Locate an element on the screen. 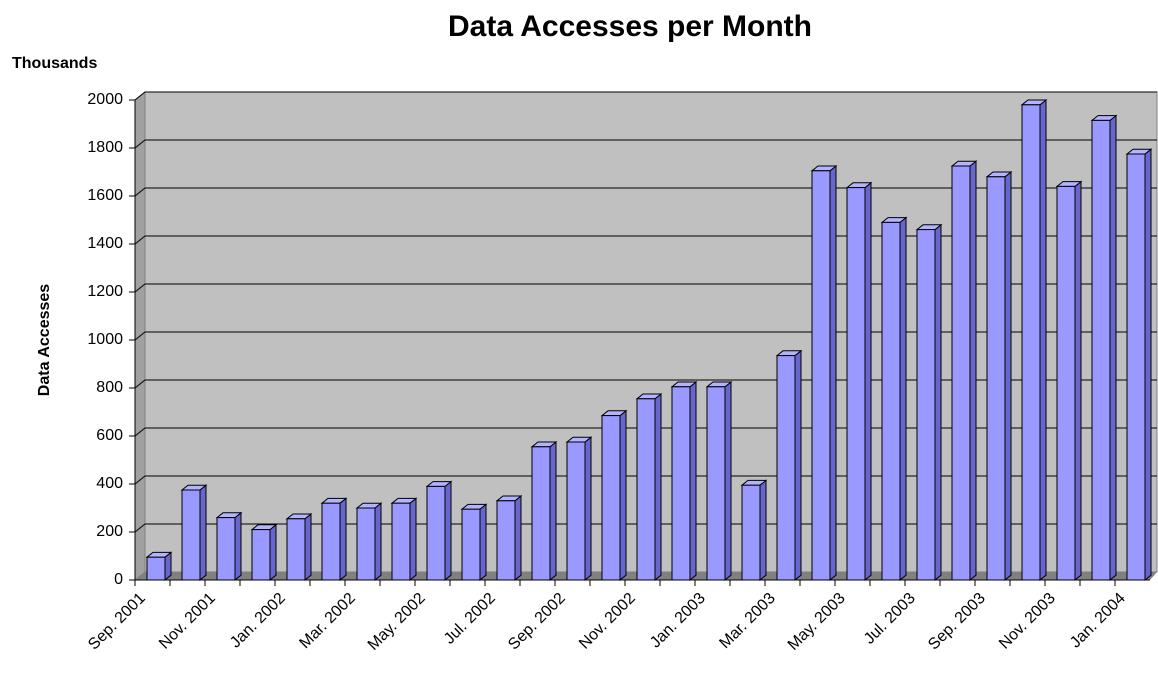 This screenshot has height=691, width=1158. x-tick-label: Nov. 2001 is located at coordinates (187, 621).